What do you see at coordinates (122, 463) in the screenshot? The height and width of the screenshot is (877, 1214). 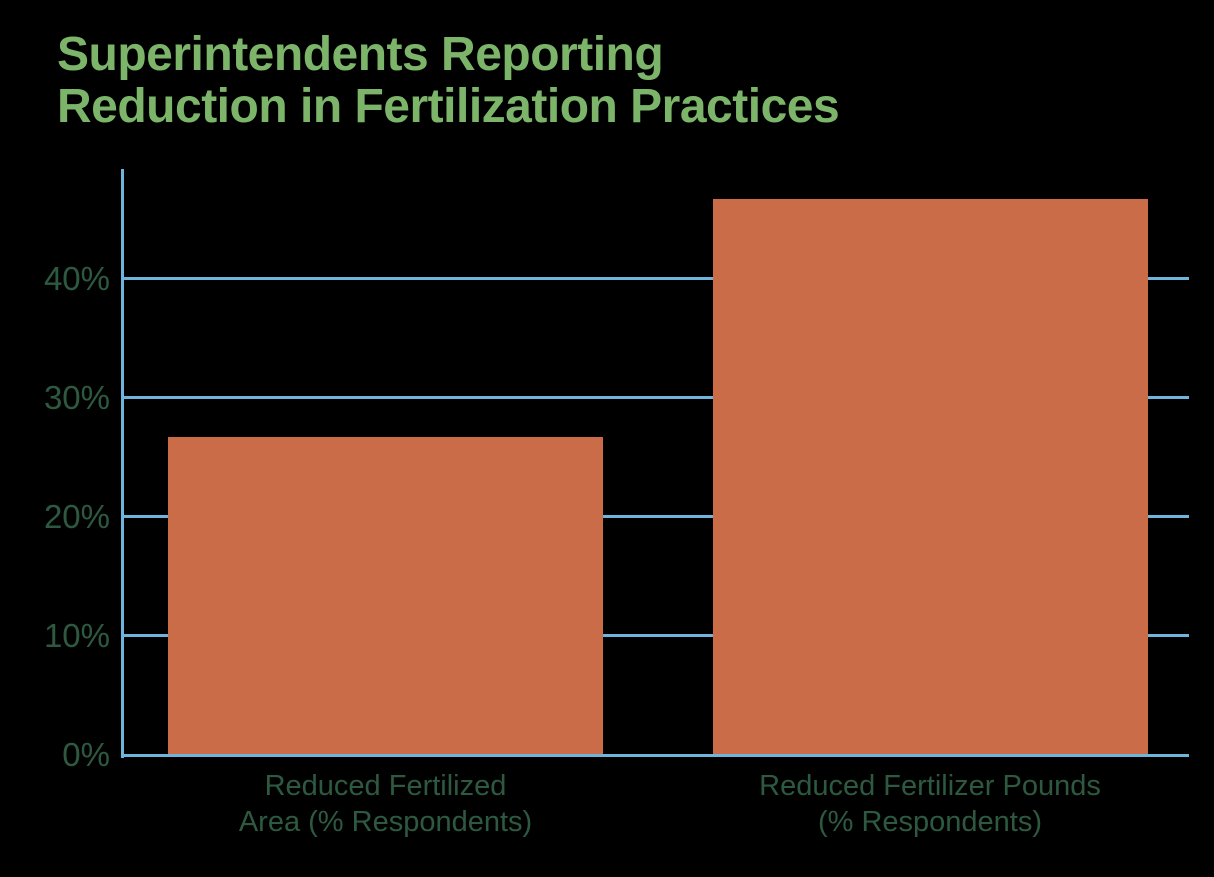 I see `y-axis-line` at bounding box center [122, 463].